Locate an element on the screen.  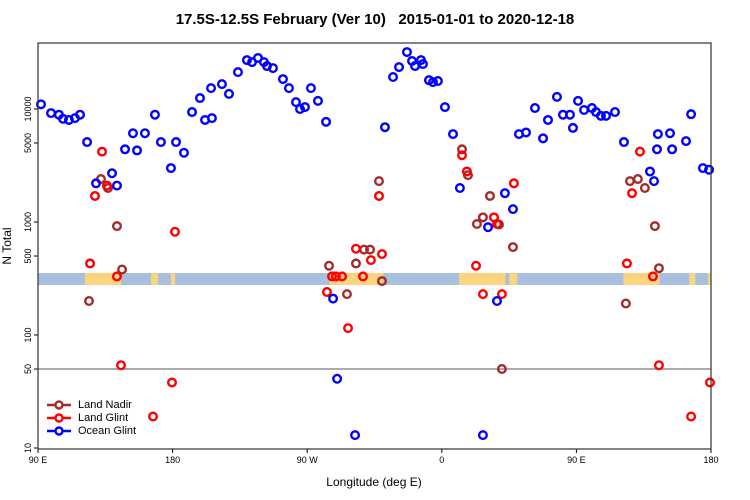
x-tick-label: 90 E is located at coordinates (38, 460).